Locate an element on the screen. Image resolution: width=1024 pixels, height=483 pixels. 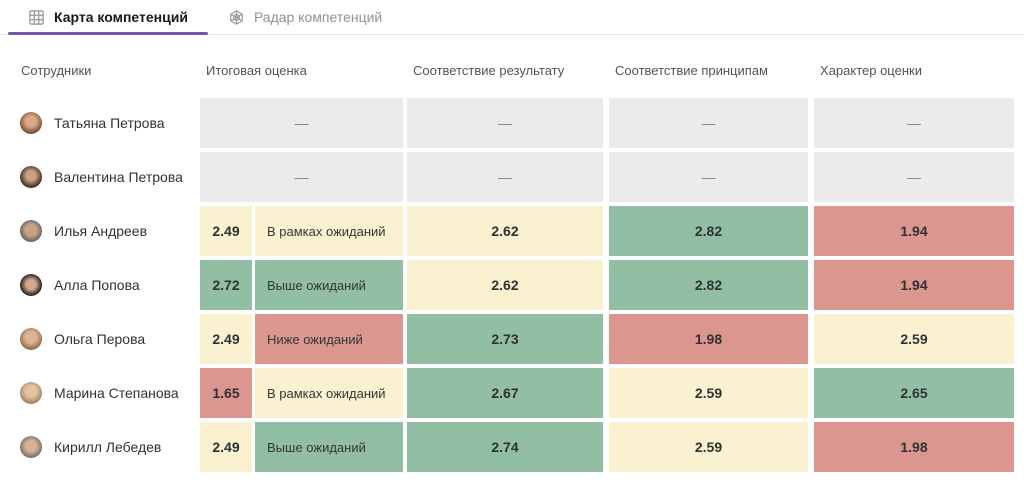
employee-cell: Марина Степанова is located at coordinates (100, 393).